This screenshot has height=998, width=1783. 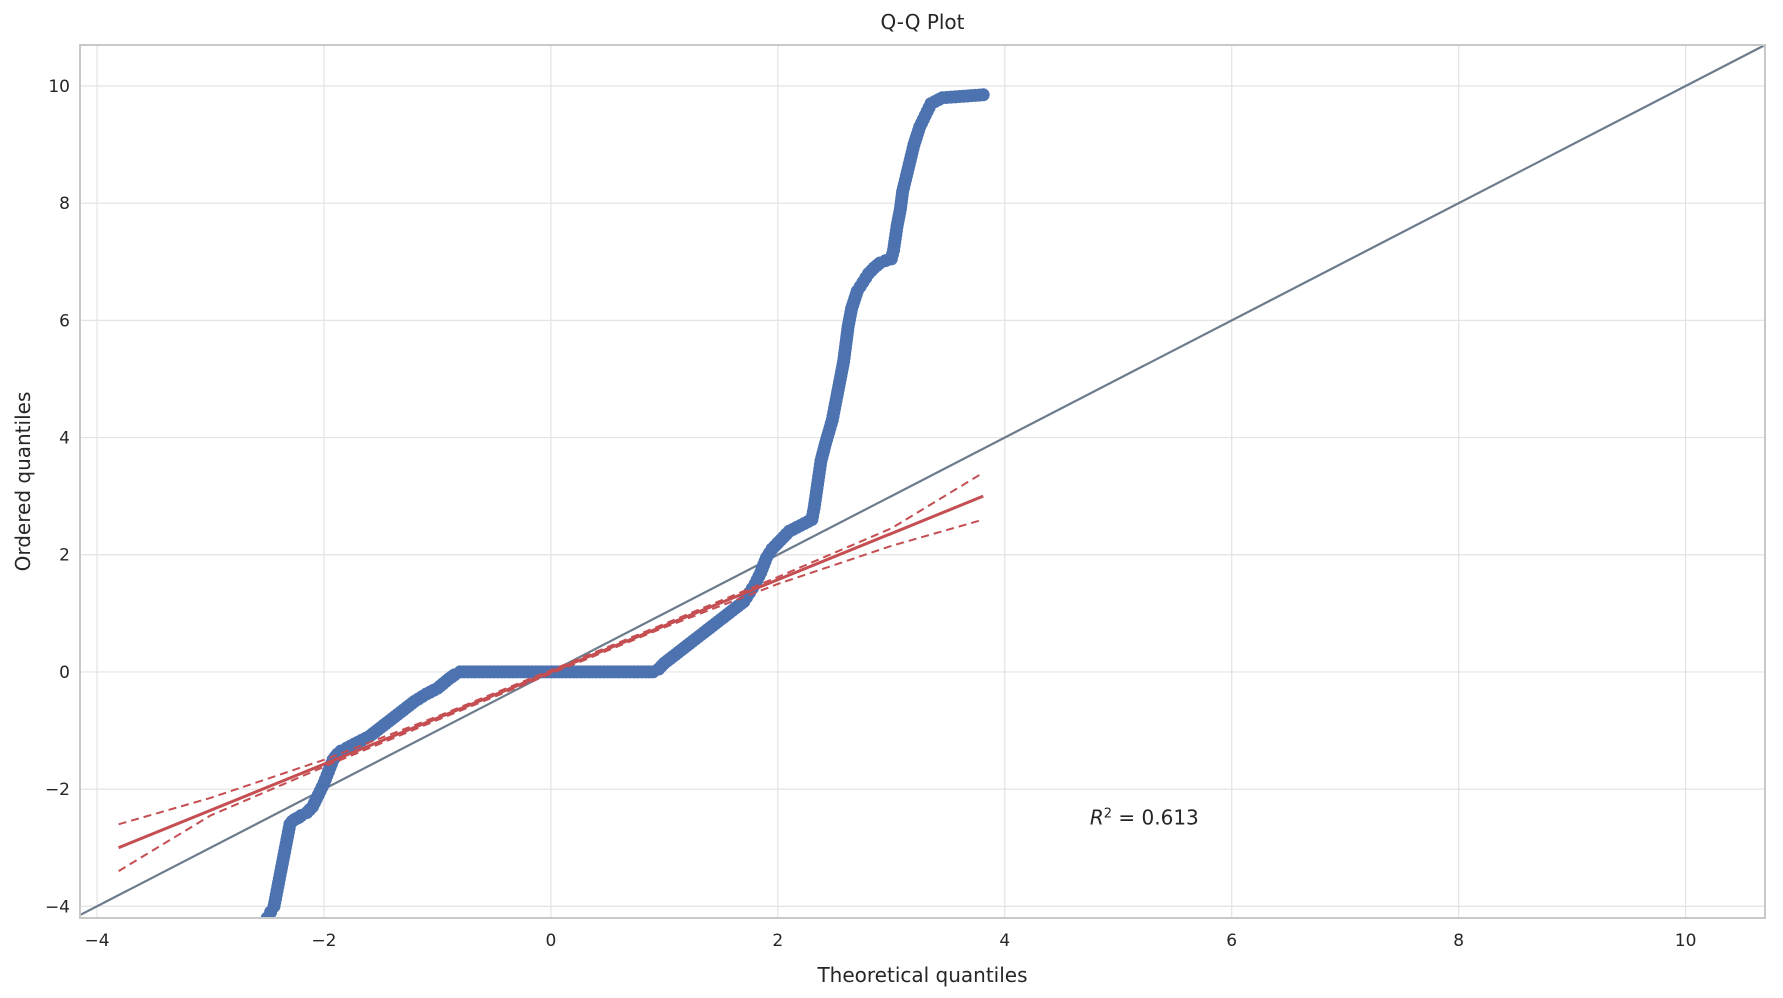 What do you see at coordinates (1108, 813) in the screenshot?
I see `r-squared-exponent: 2` at bounding box center [1108, 813].